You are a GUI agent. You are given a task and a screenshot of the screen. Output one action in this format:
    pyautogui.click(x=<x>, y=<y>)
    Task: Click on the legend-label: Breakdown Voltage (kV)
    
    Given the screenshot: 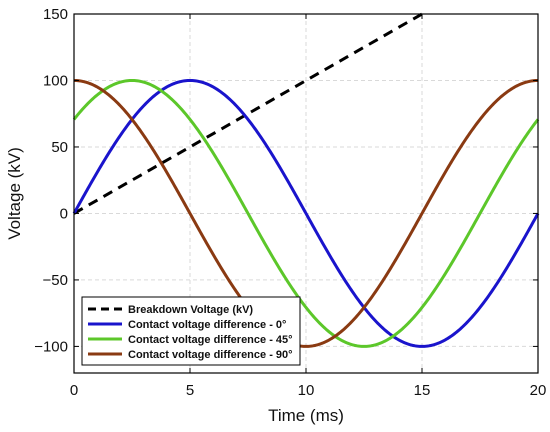 What is the action you would take?
    pyautogui.click(x=190, y=310)
    